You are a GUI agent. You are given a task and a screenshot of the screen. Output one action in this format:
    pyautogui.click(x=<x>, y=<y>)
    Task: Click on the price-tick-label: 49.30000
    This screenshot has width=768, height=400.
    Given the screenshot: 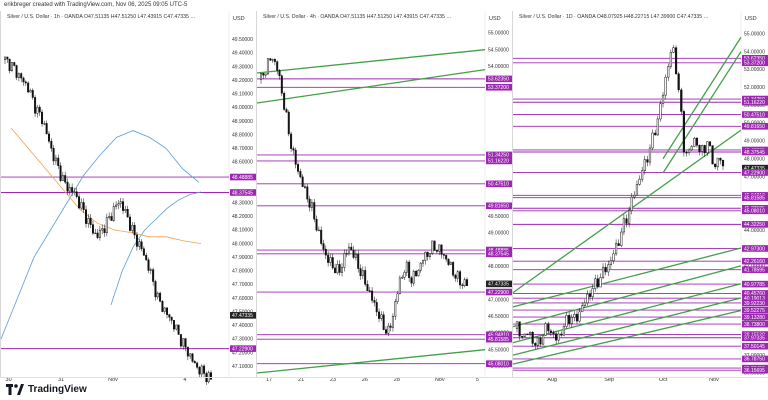 What is the action you would take?
    pyautogui.click(x=242, y=67)
    